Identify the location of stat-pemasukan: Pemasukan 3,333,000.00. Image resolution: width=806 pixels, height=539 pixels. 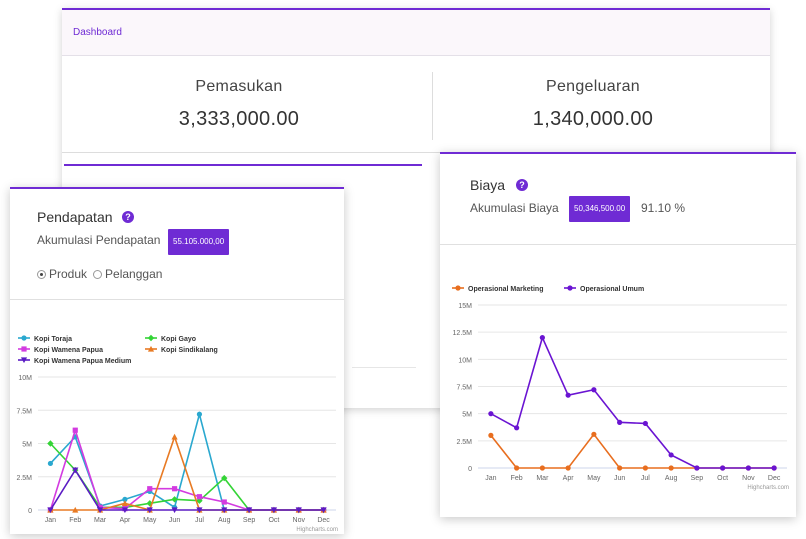
(239, 93).